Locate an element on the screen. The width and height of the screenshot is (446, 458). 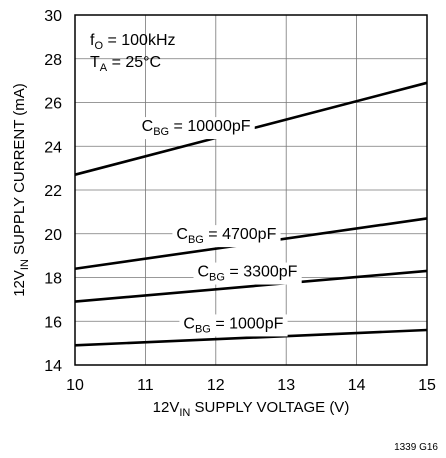
x-tick-label: 12 is located at coordinates (216, 385).